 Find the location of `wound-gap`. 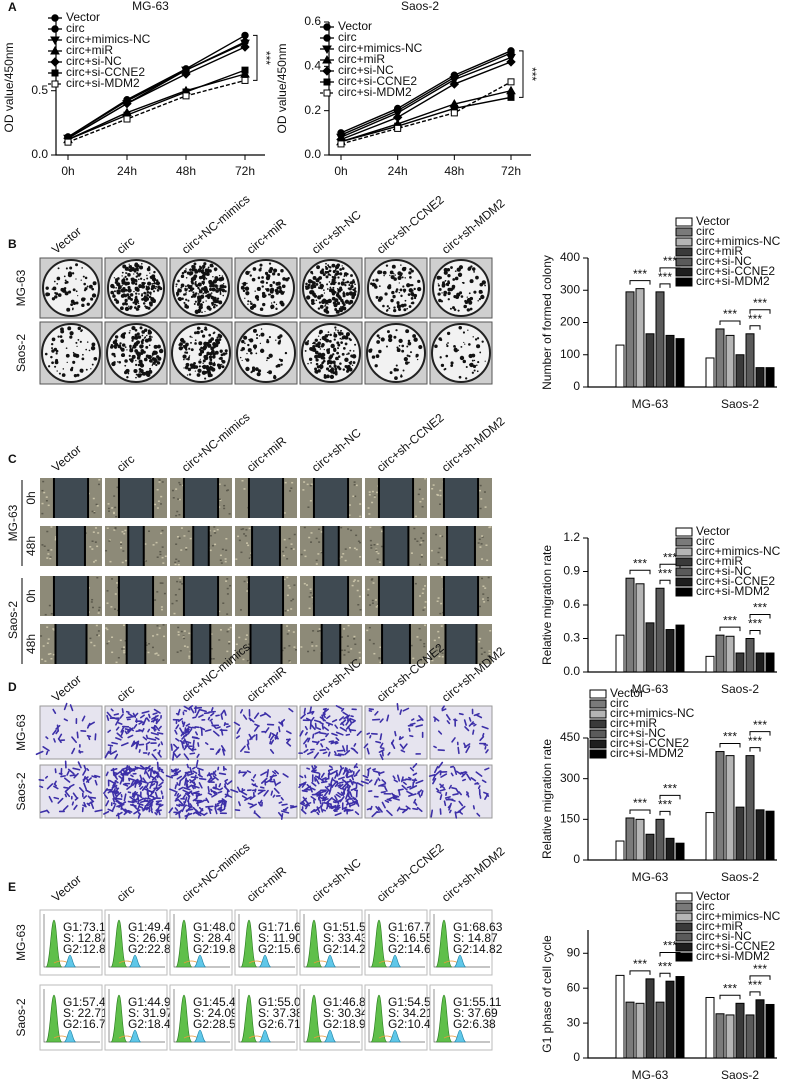

wound-gap is located at coordinates (71, 498).